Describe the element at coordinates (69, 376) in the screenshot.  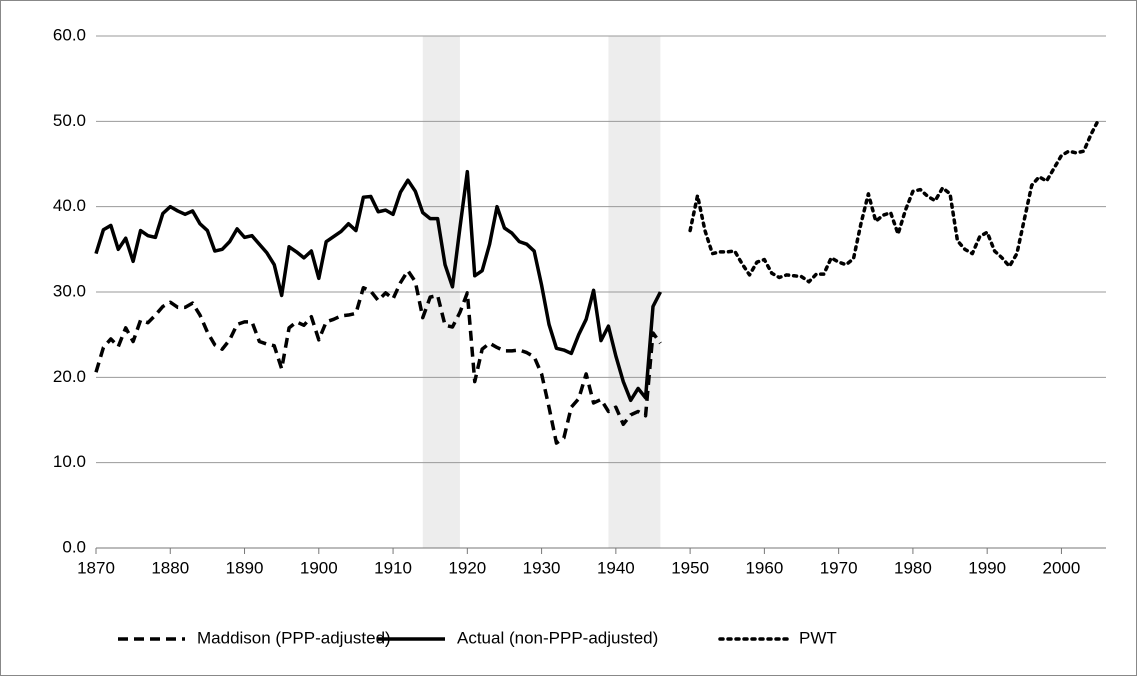
I see `y-tick-label: 20.0` at that location.